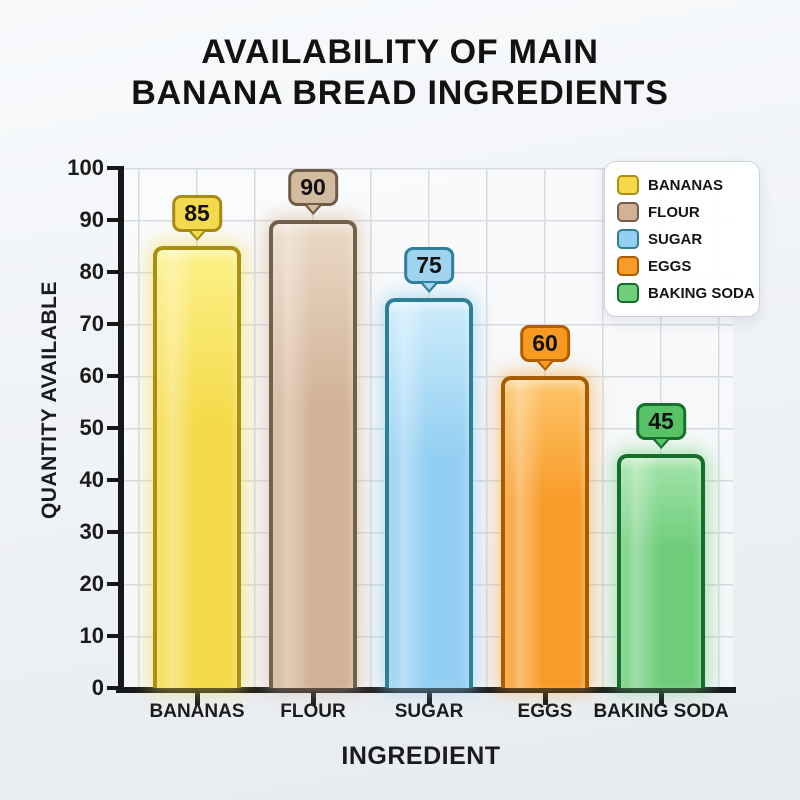 The height and width of the screenshot is (800, 800). What do you see at coordinates (670, 266) in the screenshot?
I see `legend-label-eggs: EGGS` at bounding box center [670, 266].